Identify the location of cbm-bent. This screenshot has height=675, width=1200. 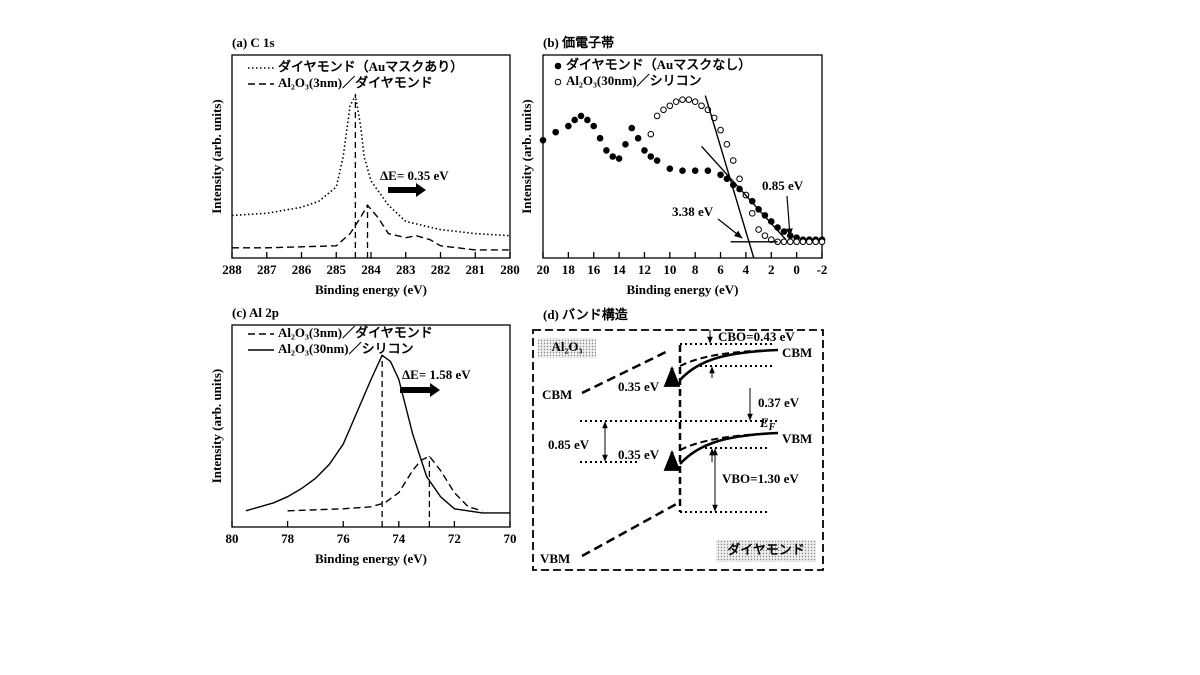
(729, 364).